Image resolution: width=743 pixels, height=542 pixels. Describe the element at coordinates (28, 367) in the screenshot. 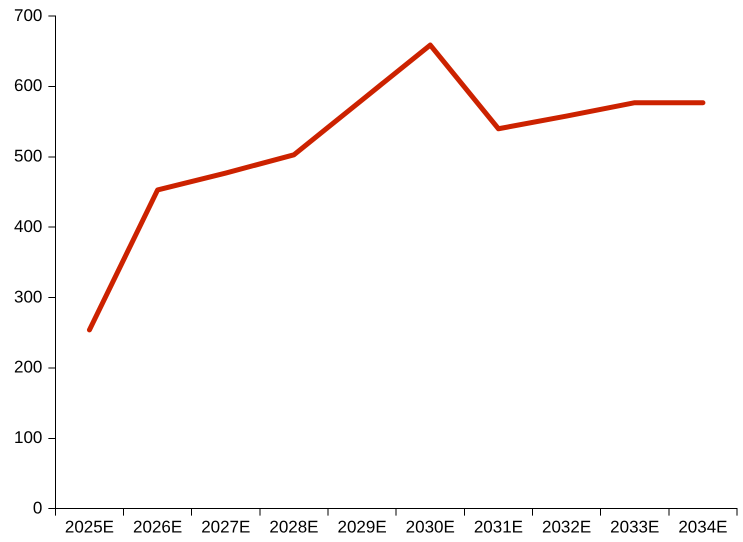

I see `y-tick-label: 200` at that location.